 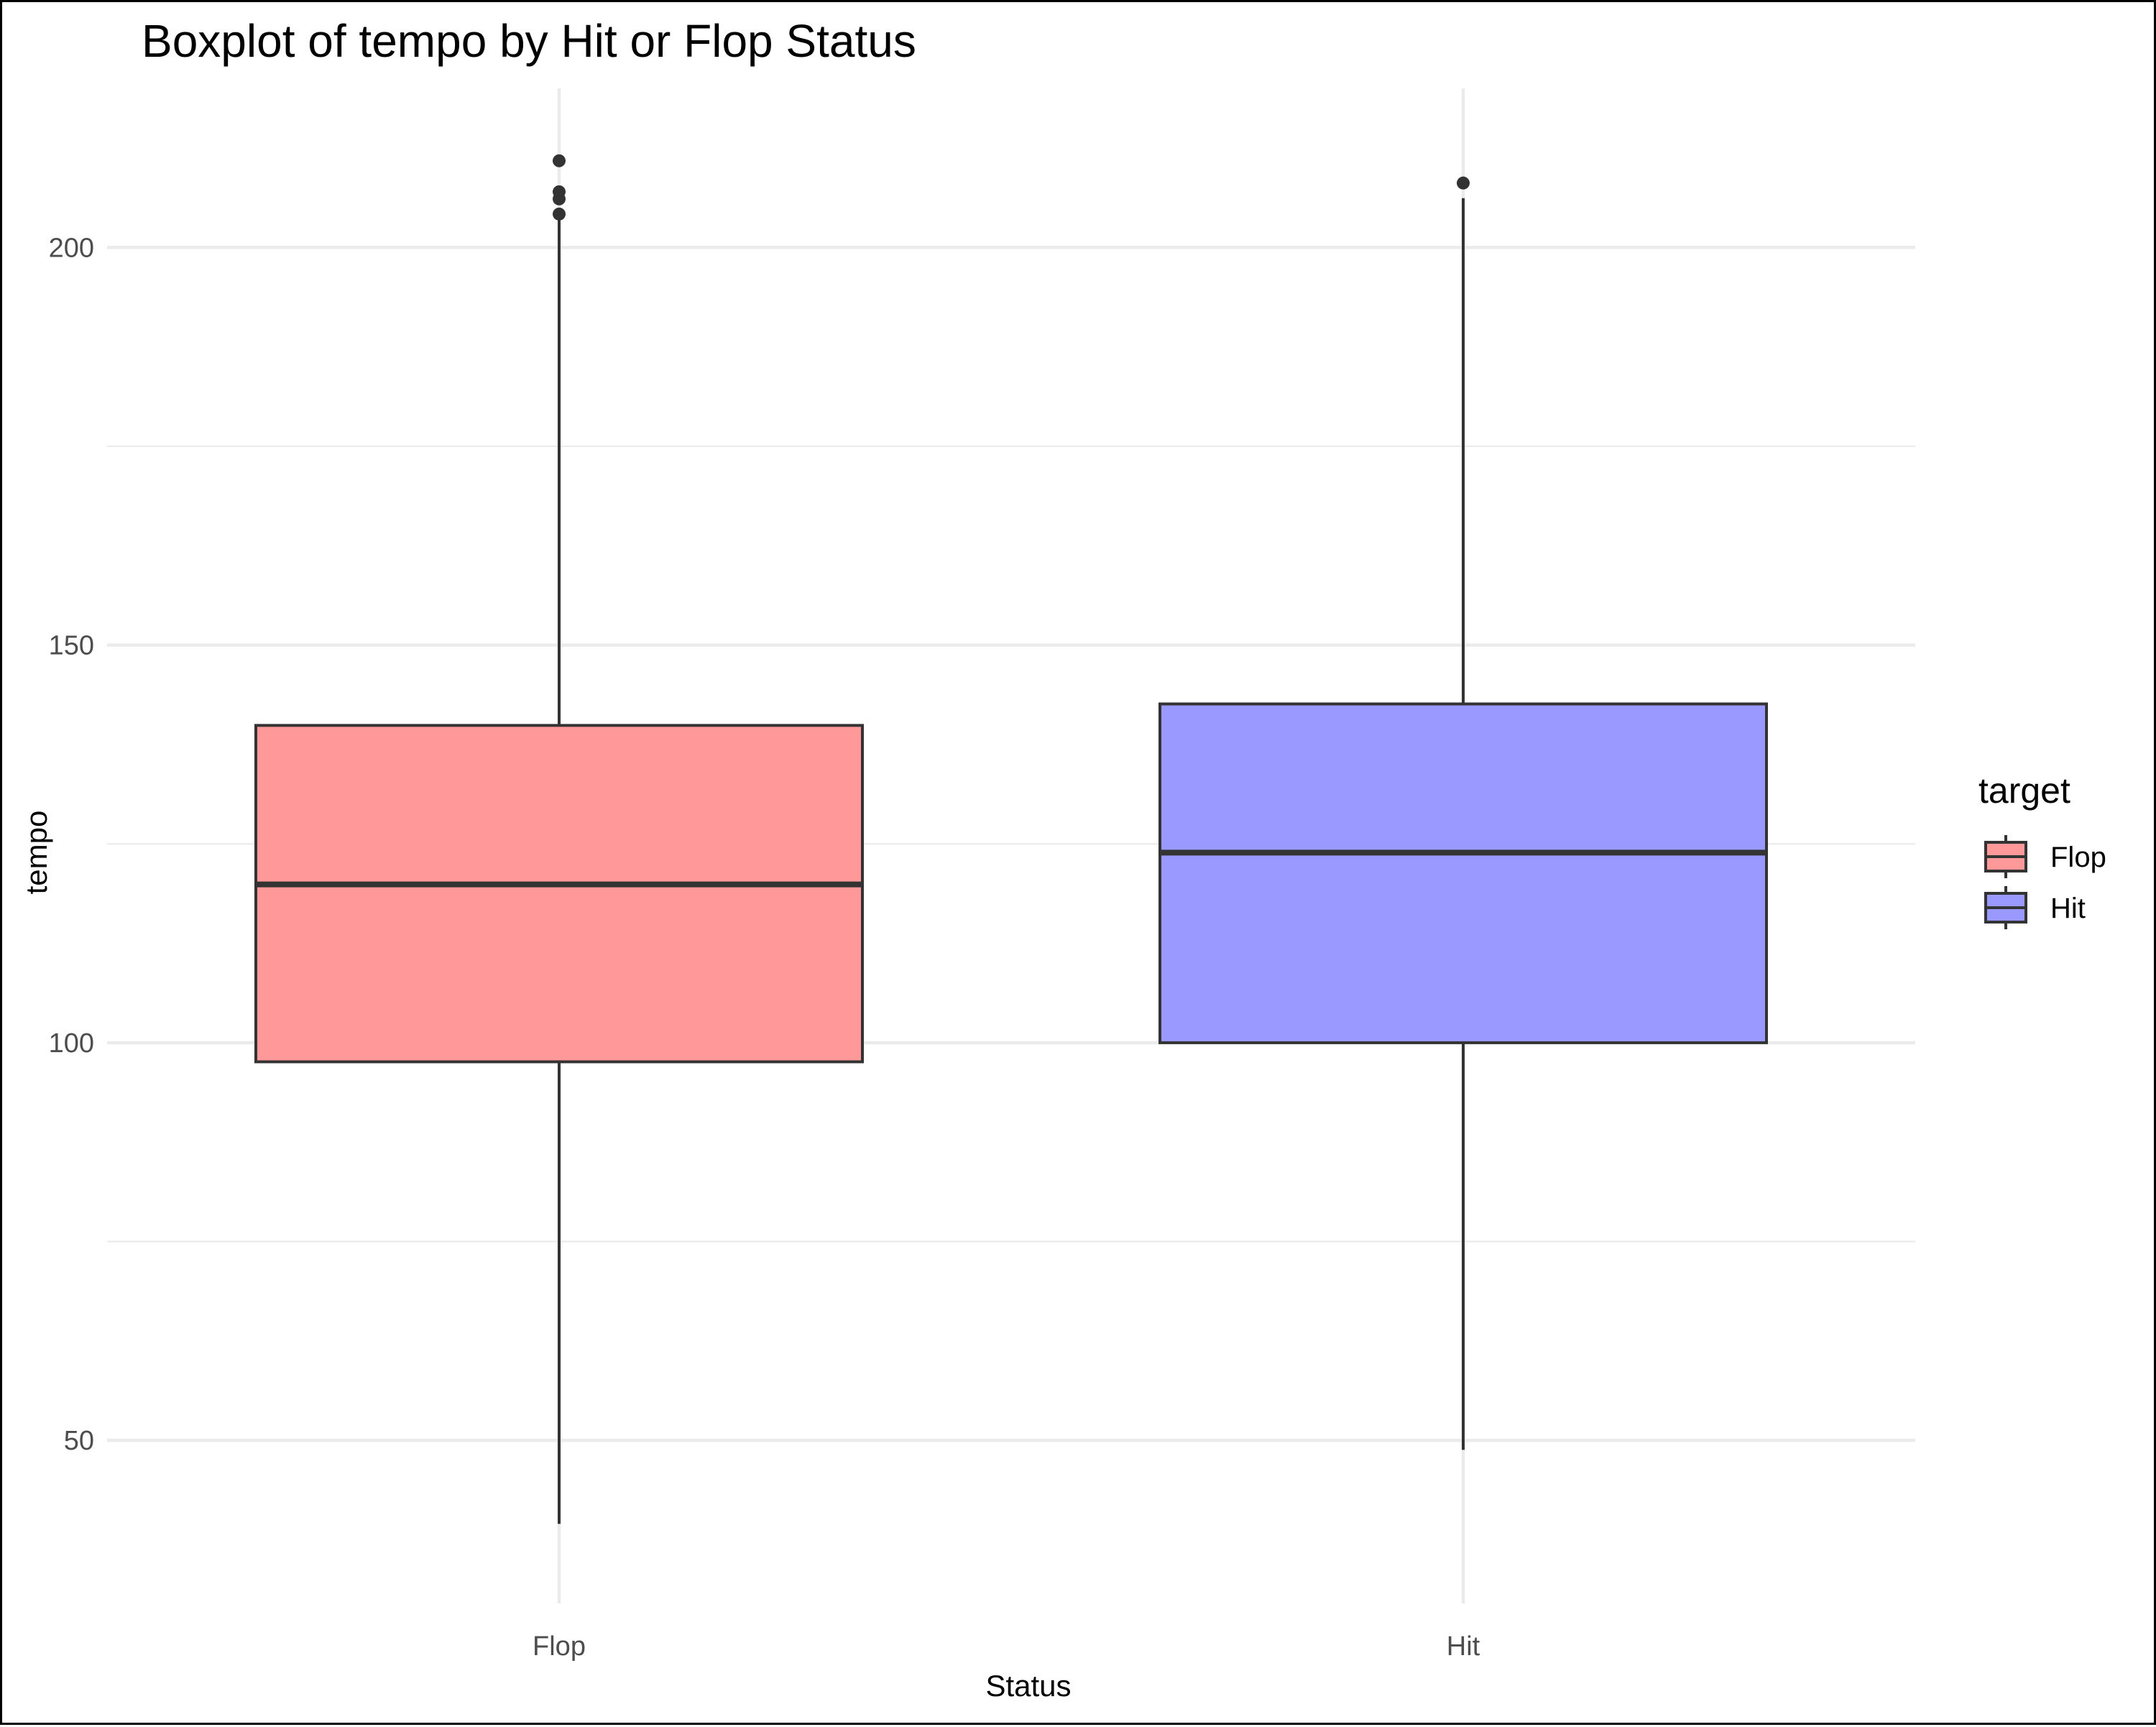 I want to click on y-axis-title: tempo, so click(x=36, y=853).